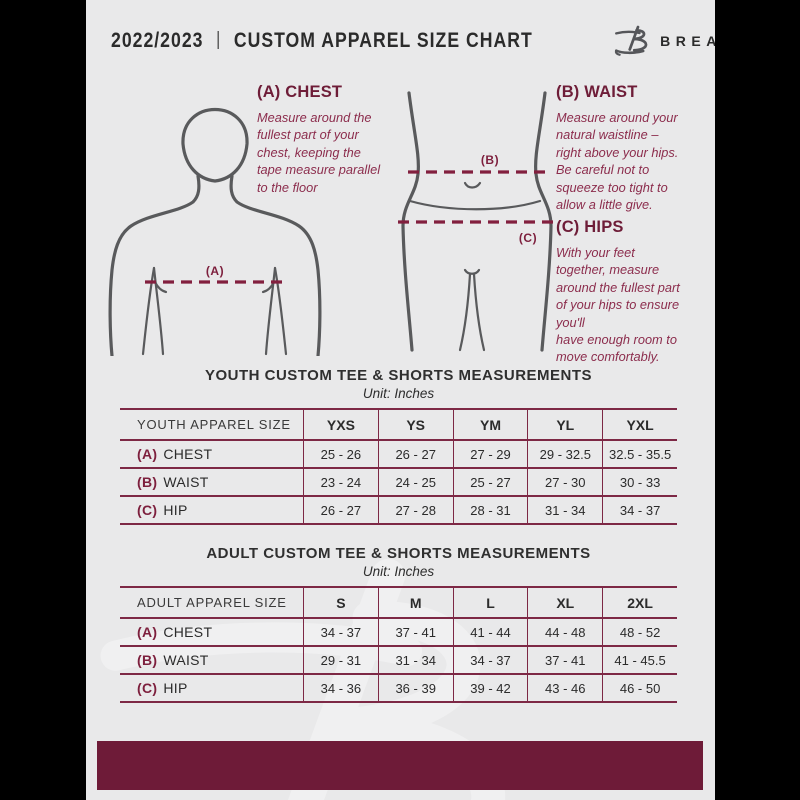 Image resolution: width=800 pixels, height=800 pixels. I want to click on size-column-header: YXL, so click(639, 425).